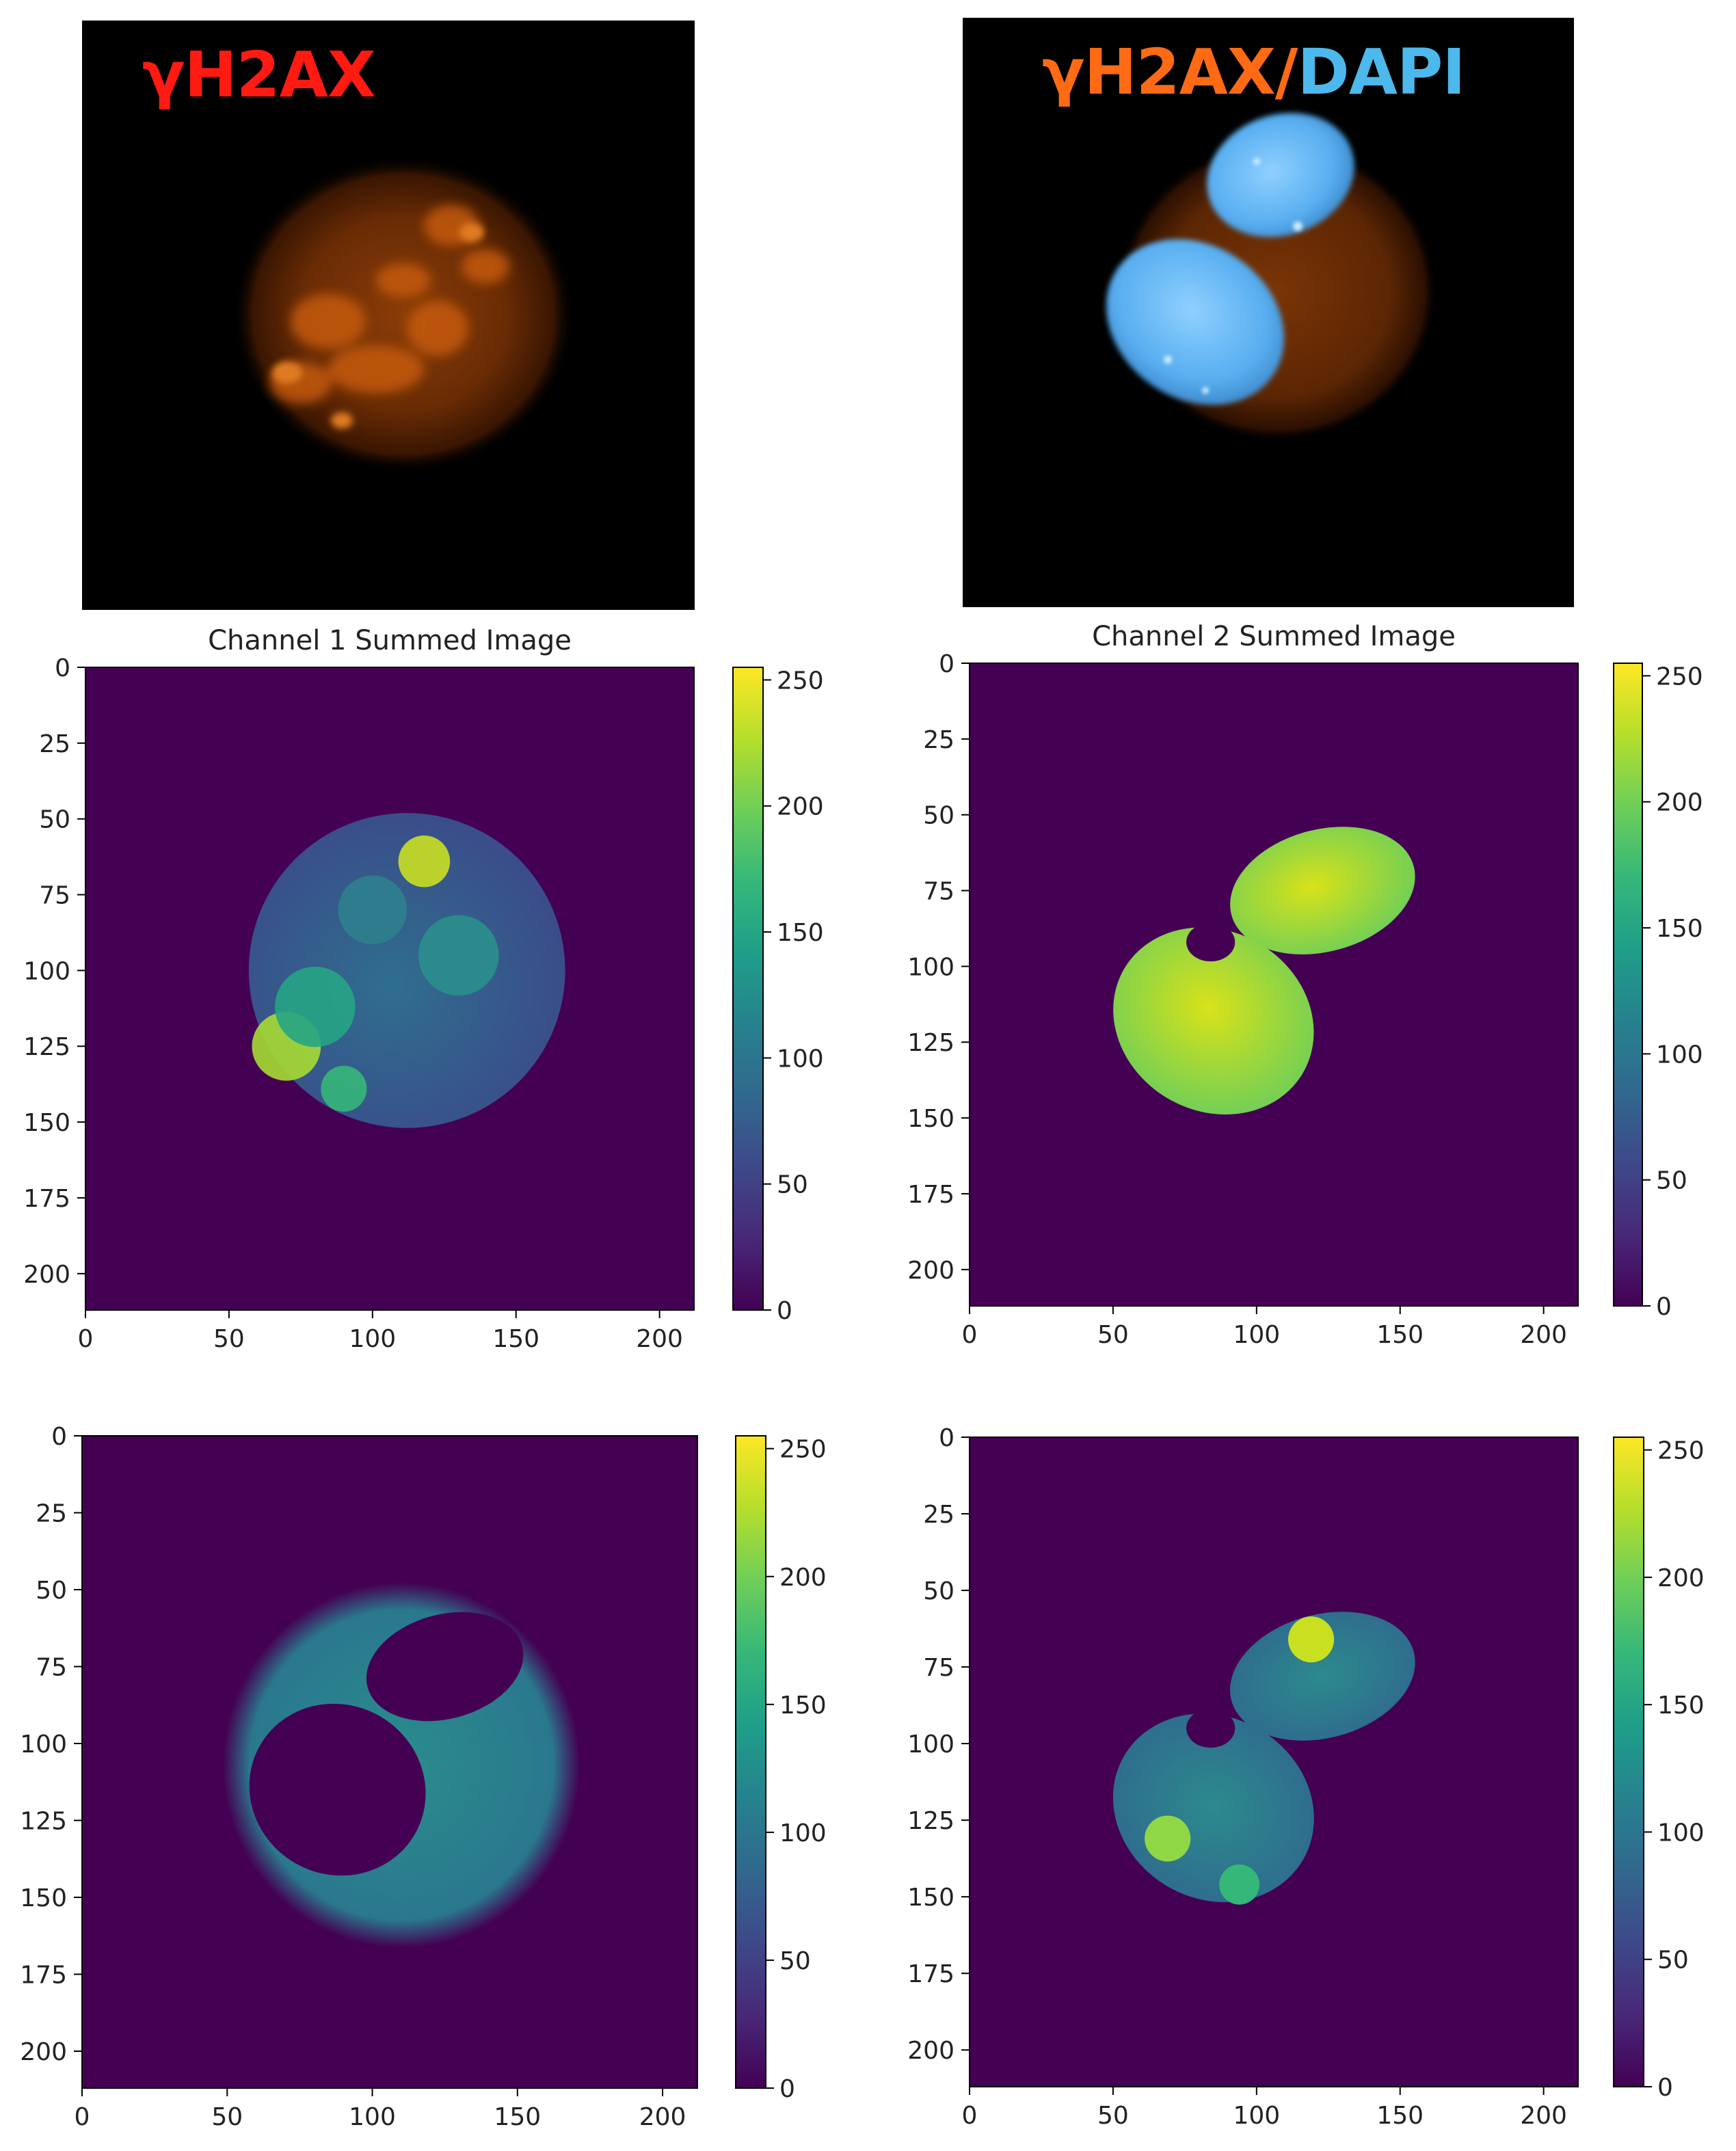  I want to click on heatmap-title: Channel 2 Summed Image, so click(1274, 636).